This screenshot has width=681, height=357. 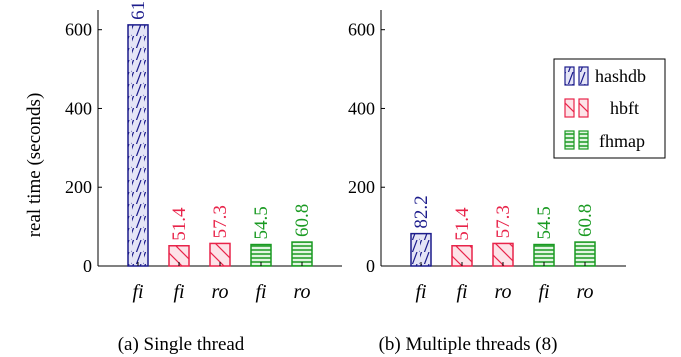 What do you see at coordinates (620, 76) in the screenshot?
I see `legend-label-hashdb: hashdb` at bounding box center [620, 76].